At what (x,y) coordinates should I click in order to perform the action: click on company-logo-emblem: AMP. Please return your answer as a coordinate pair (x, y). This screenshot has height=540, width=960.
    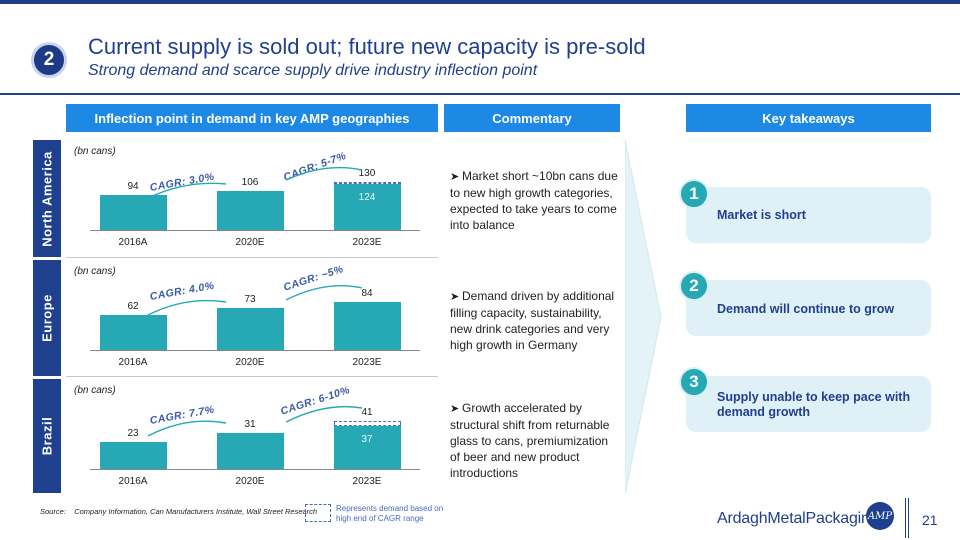
    Looking at the image, I should click on (880, 516).